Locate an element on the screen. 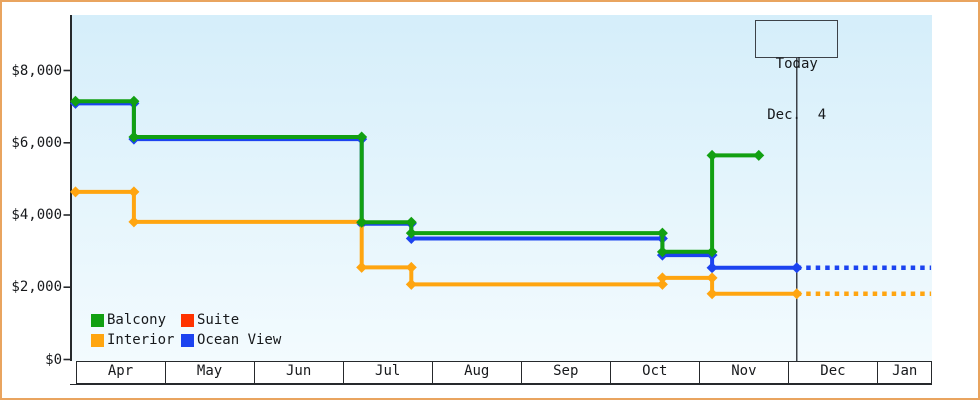 Image resolution: width=980 pixels, height=400 pixels. legend-item-balcony: Balcony is located at coordinates (129, 320).